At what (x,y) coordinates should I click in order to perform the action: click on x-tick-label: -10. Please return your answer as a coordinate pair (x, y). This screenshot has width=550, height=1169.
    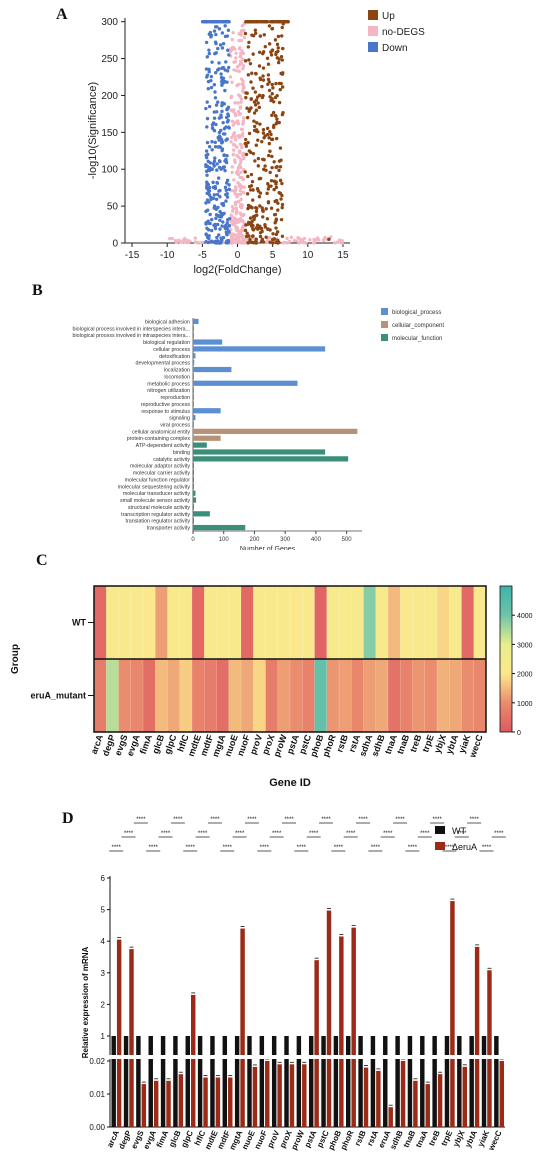
    Looking at the image, I should click on (167, 255).